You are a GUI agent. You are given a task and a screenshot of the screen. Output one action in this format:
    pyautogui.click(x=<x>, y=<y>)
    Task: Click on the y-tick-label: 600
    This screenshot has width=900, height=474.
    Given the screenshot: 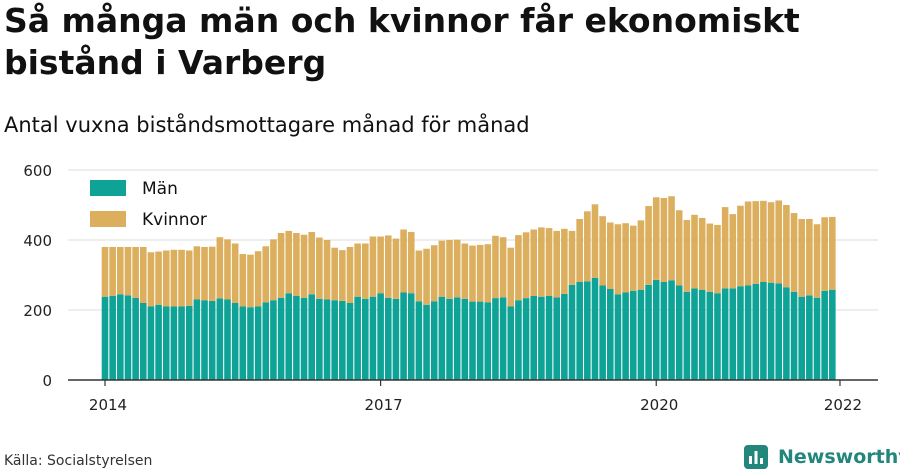 What is the action you would take?
    pyautogui.click(x=37, y=171)
    